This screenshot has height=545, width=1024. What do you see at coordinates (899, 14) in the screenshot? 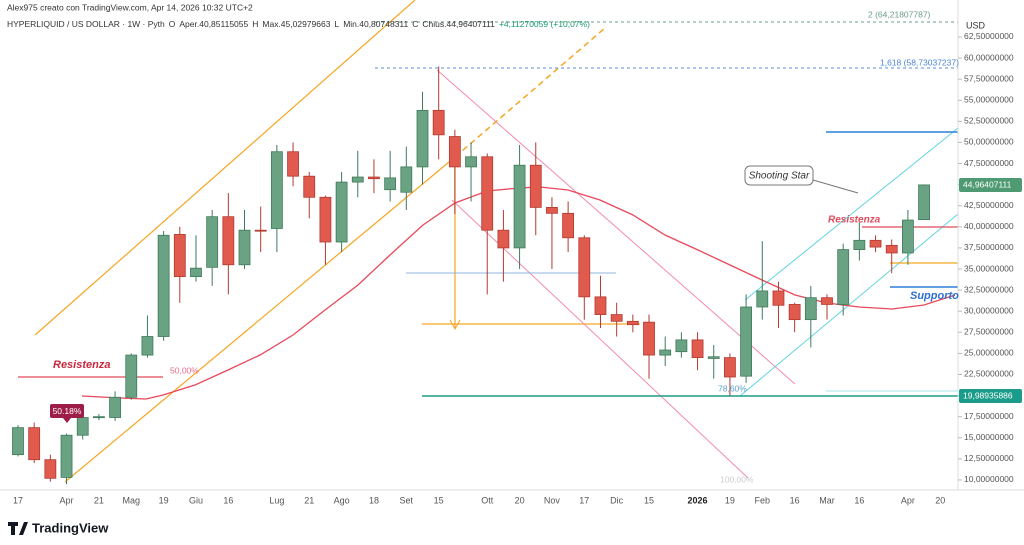
I see `annotation: 2 (64,21807787)` at bounding box center [899, 14].